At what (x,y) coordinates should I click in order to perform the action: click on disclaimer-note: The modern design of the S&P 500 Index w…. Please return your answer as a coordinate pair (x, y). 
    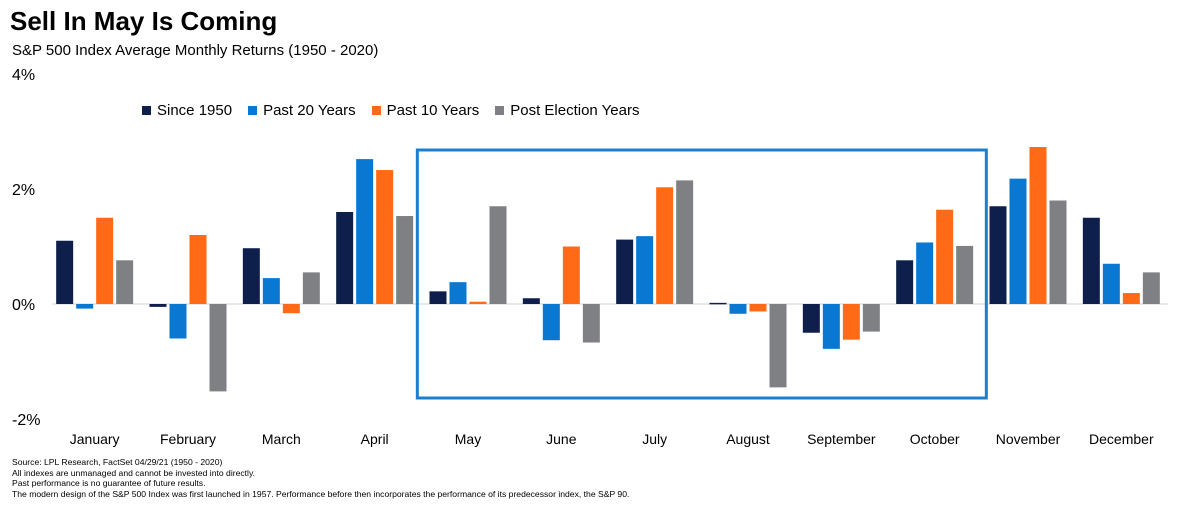
    Looking at the image, I should click on (321, 493).